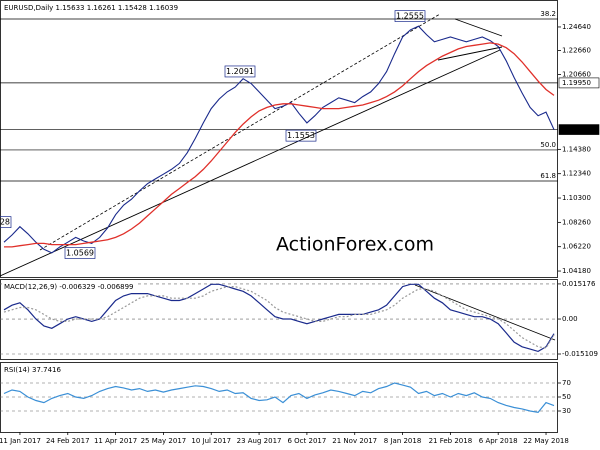  What do you see at coordinates (566, 411) in the screenshot?
I see `y-tick-label: 30` at bounding box center [566, 411].